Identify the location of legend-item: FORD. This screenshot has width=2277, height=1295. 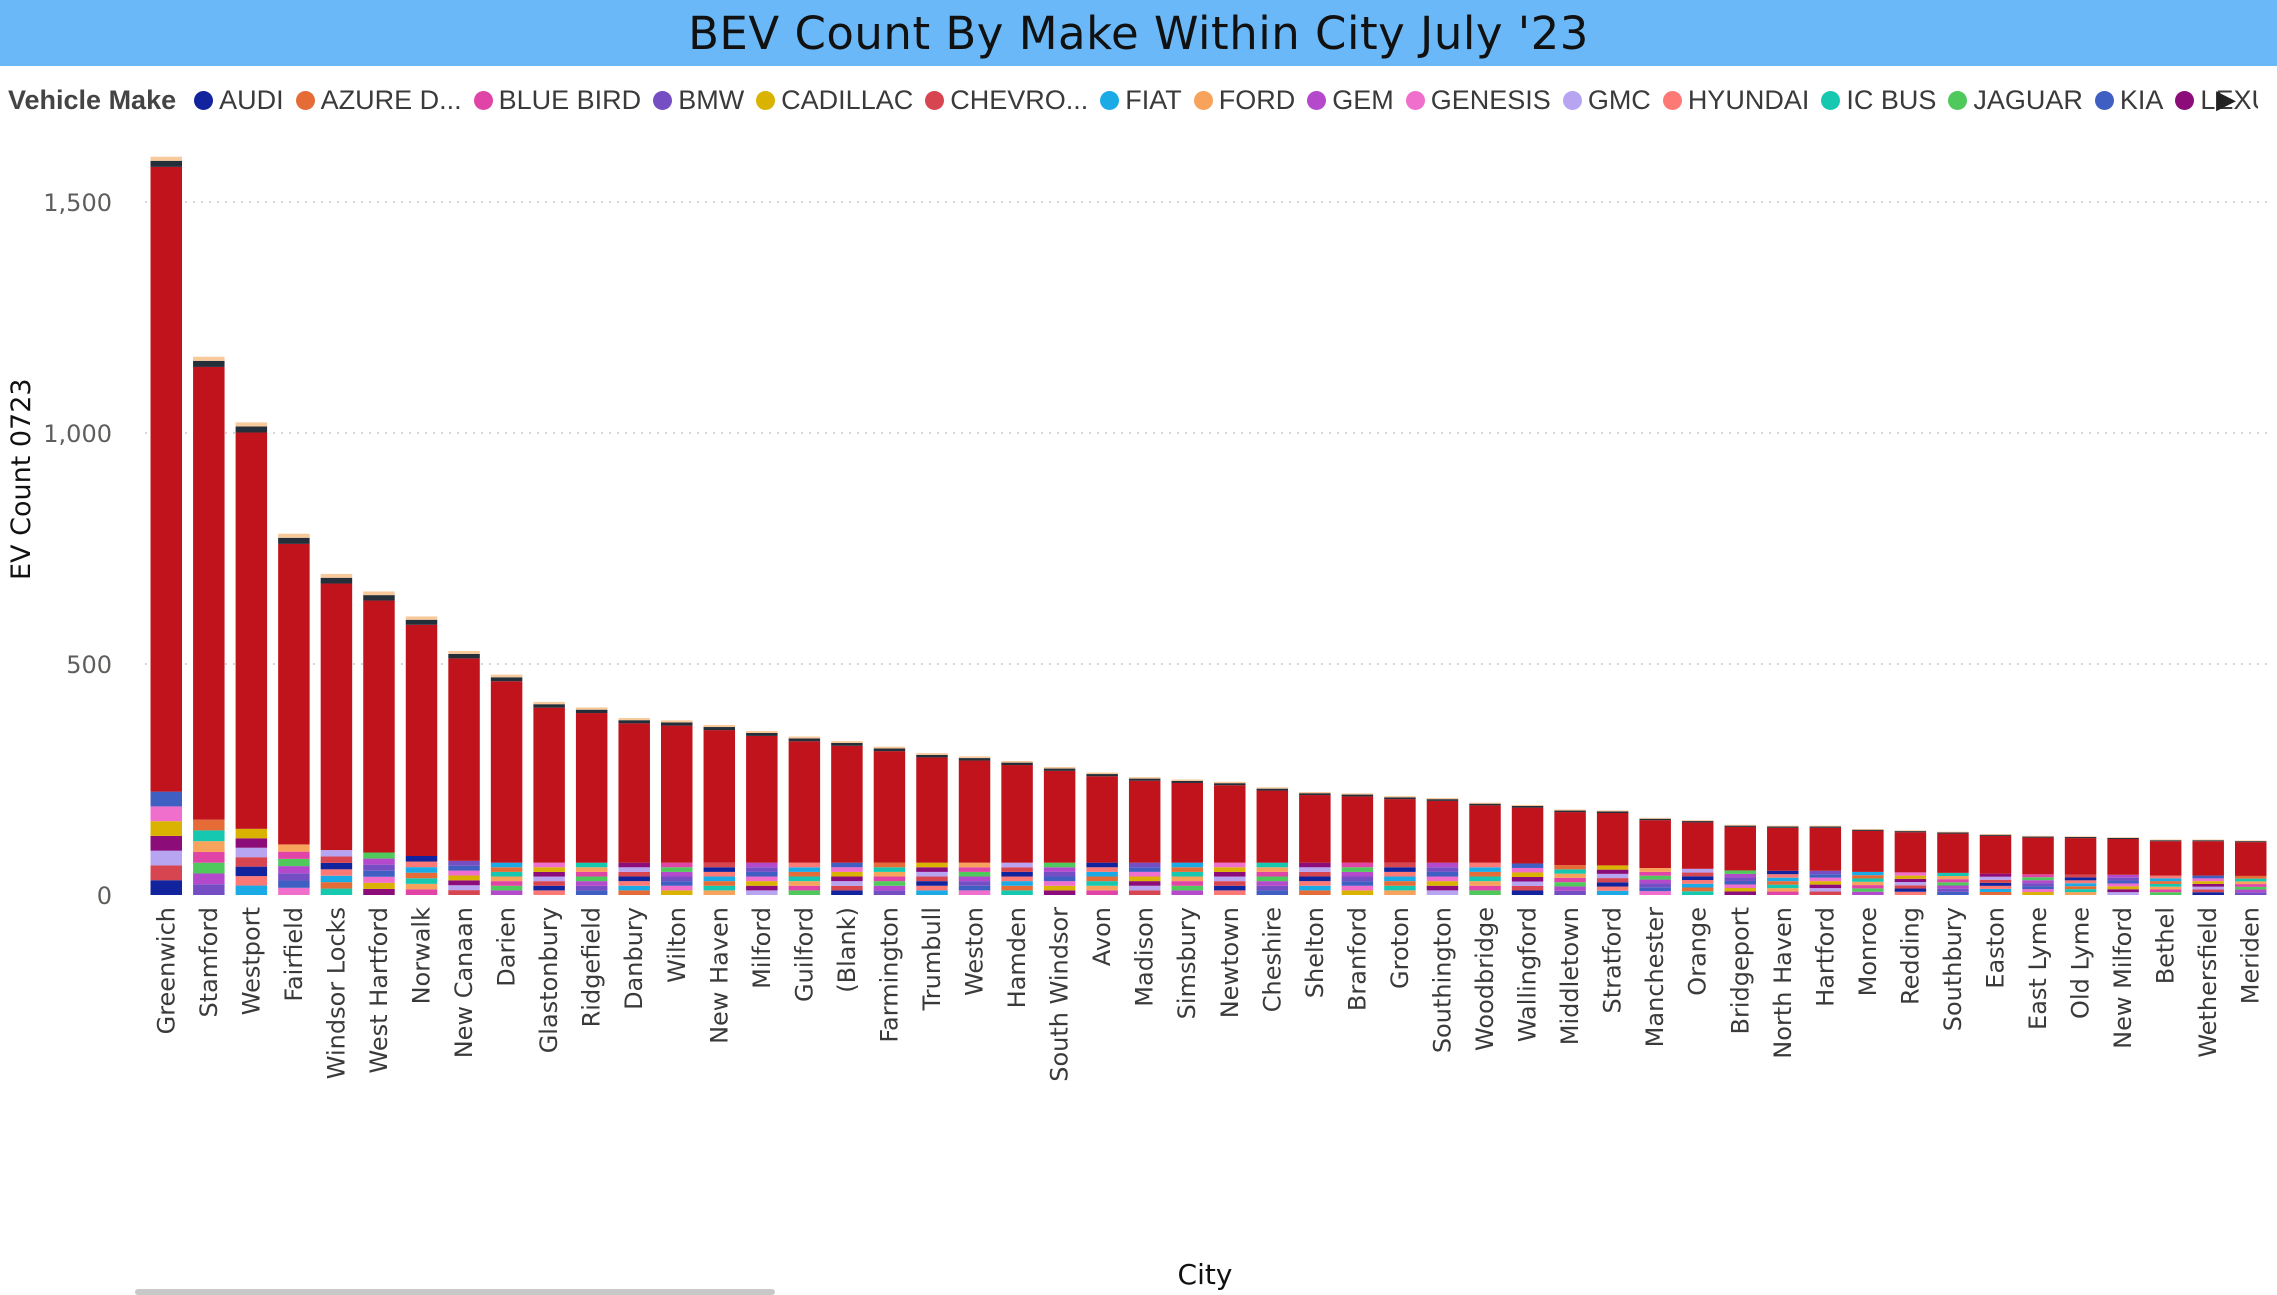
(1244, 100).